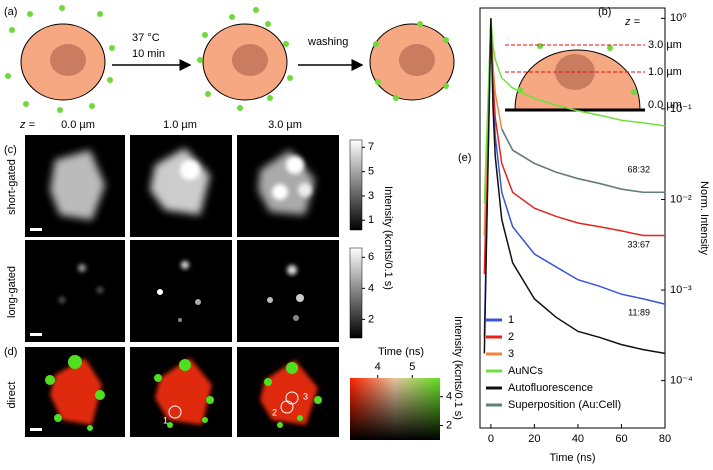 This screenshot has width=713, height=470. I want to click on step: washing, so click(327, 42).